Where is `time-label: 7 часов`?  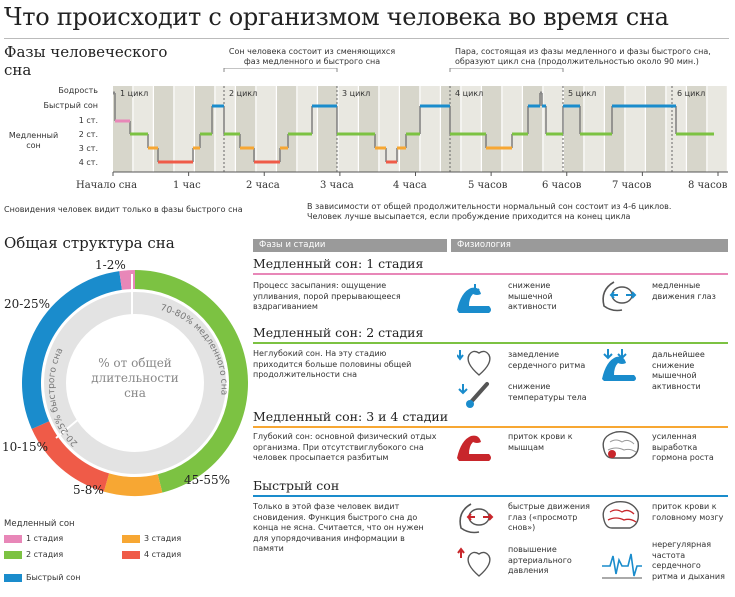
time-label: 7 часов is located at coordinates (632, 185).